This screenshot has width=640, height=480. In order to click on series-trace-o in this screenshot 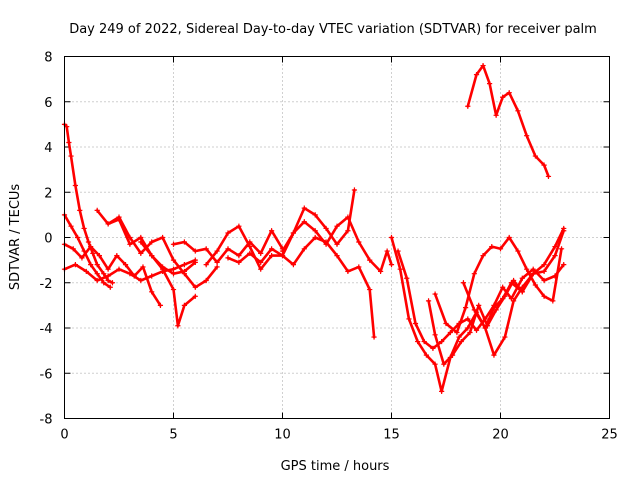, I will do `click(498, 285)`.